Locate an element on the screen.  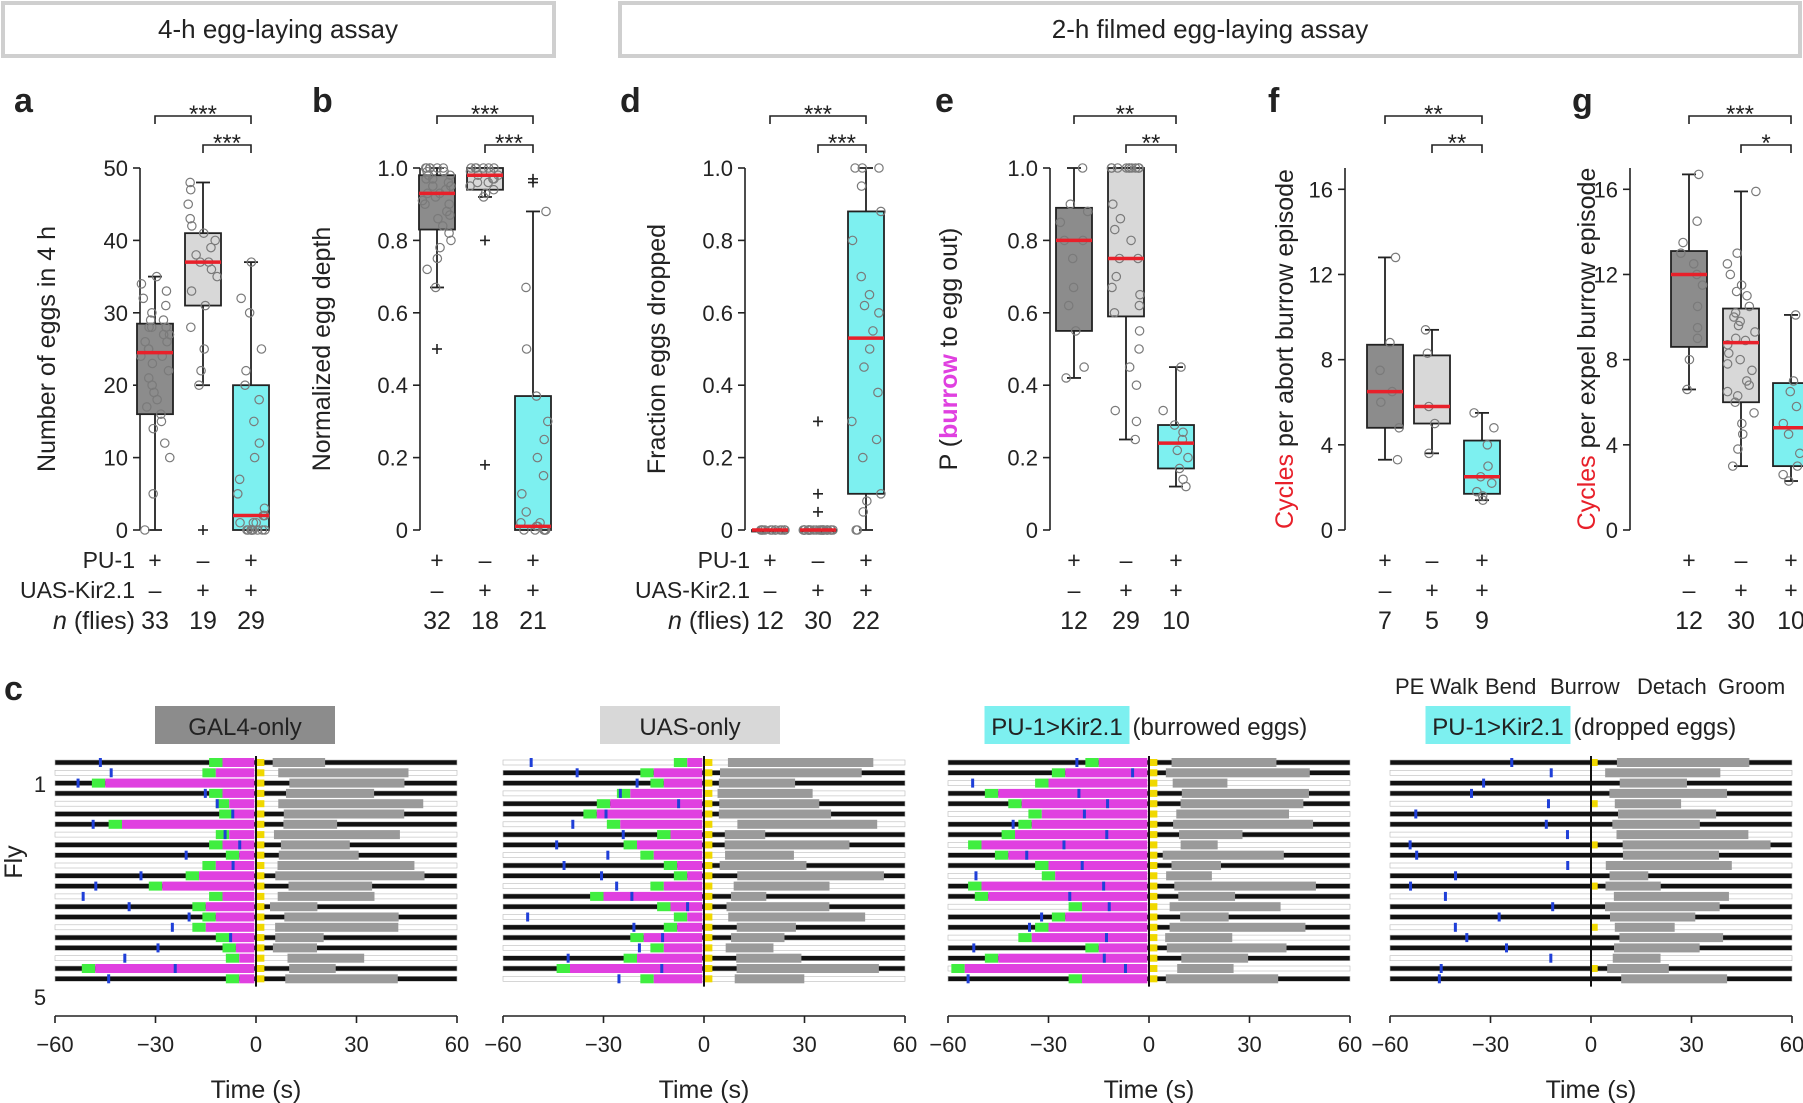
ethogram-title: PU-1>Kir2.1 is located at coordinates (1056, 727).